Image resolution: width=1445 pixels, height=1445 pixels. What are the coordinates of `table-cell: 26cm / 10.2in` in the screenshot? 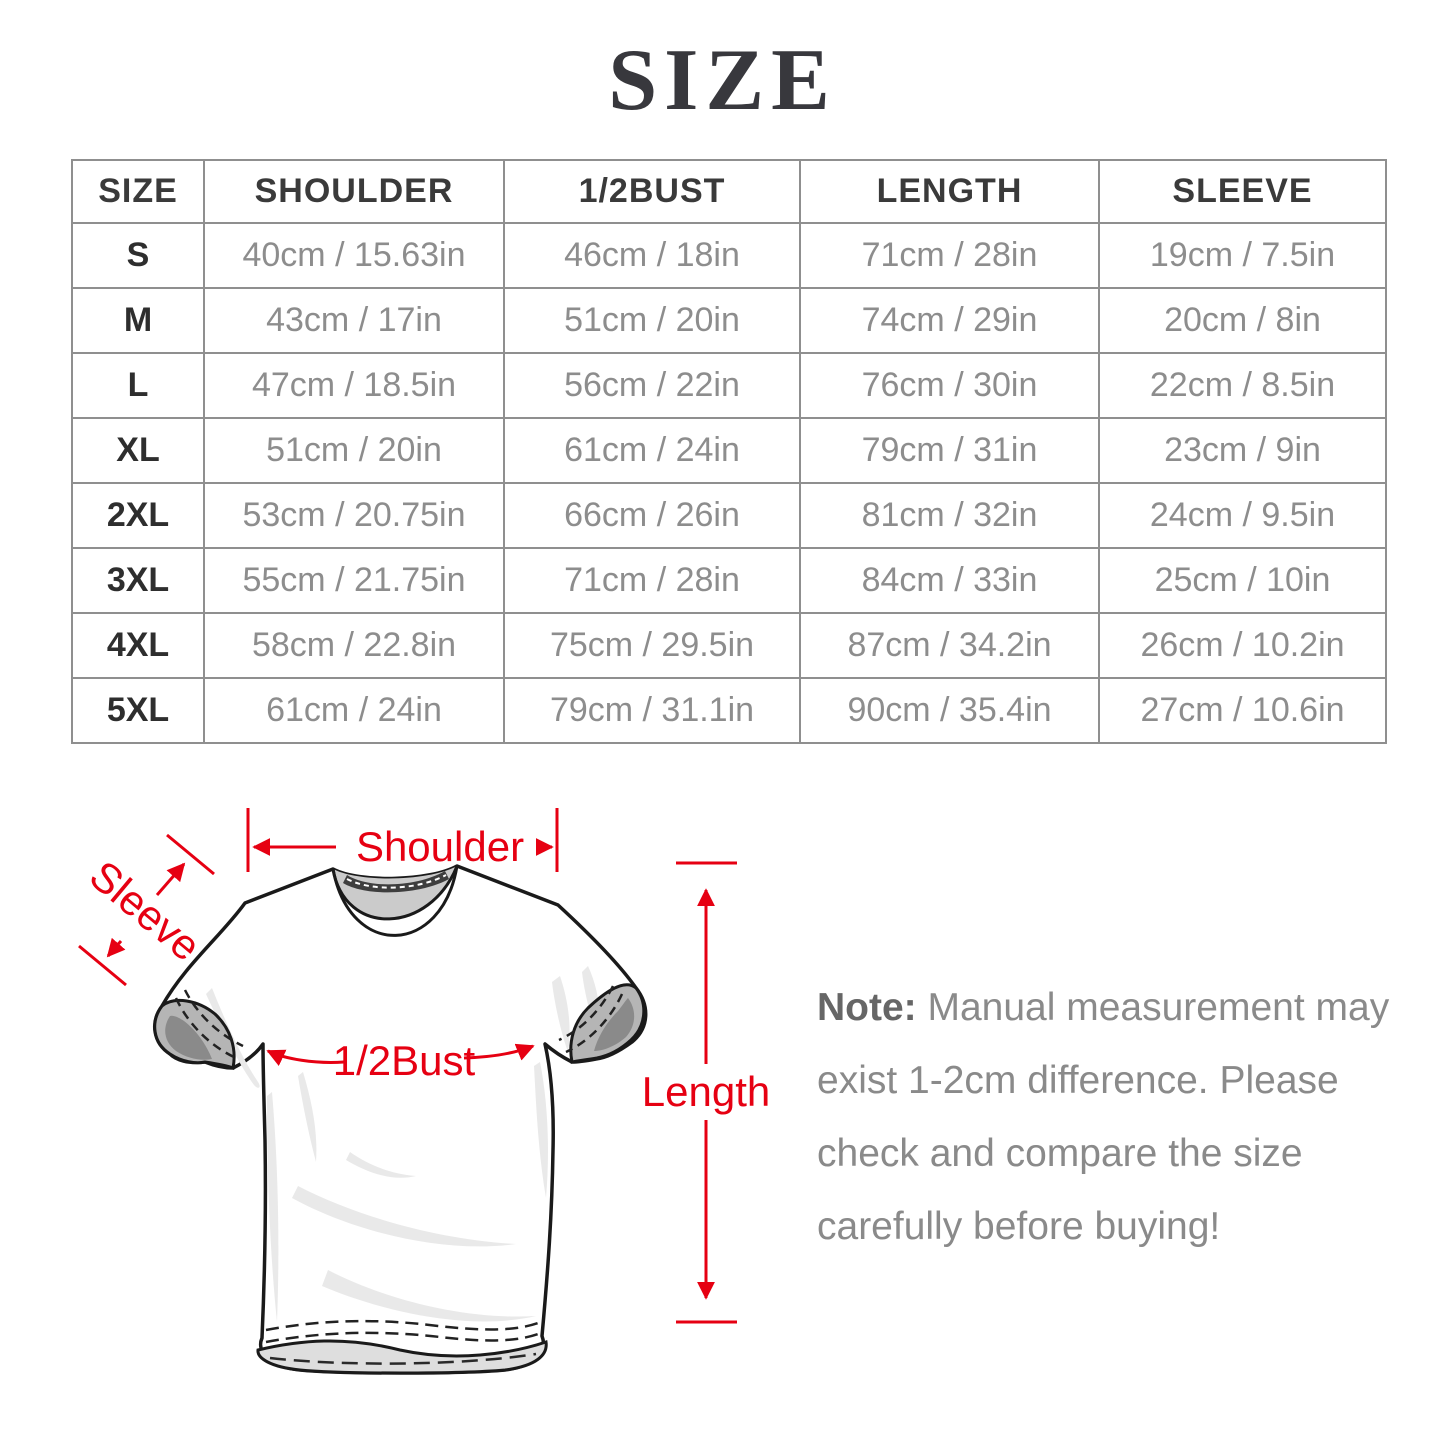 It's located at (1242, 645).